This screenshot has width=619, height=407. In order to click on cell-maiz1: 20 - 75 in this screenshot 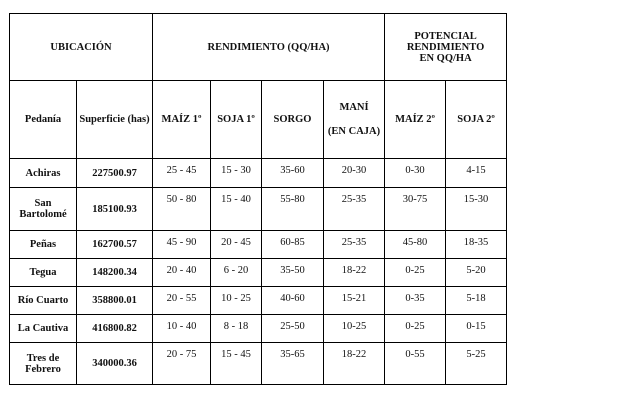, I will do `click(182, 363)`.